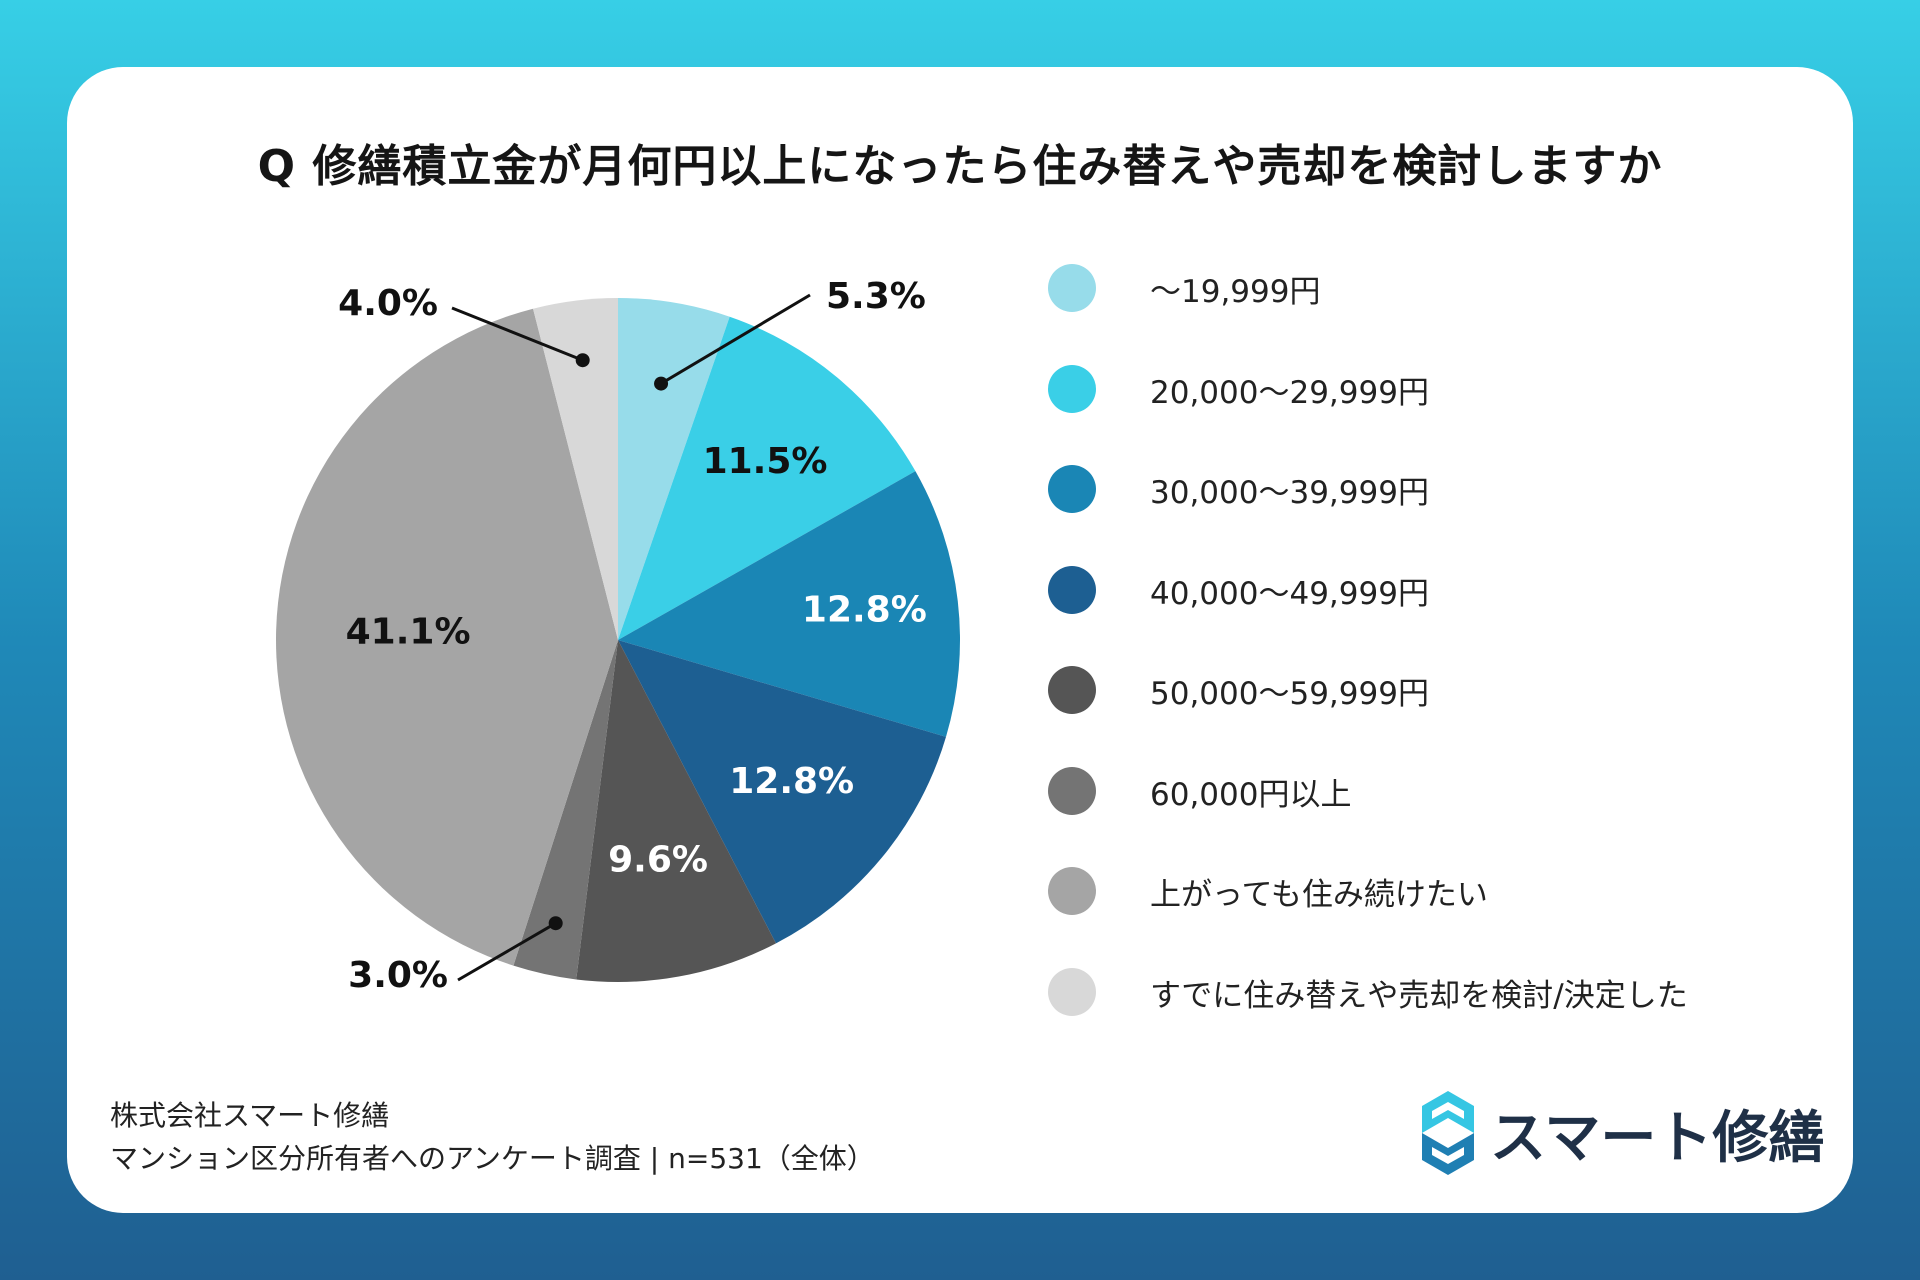  I want to click on logo-bottom-part, so click(1448, 1154).